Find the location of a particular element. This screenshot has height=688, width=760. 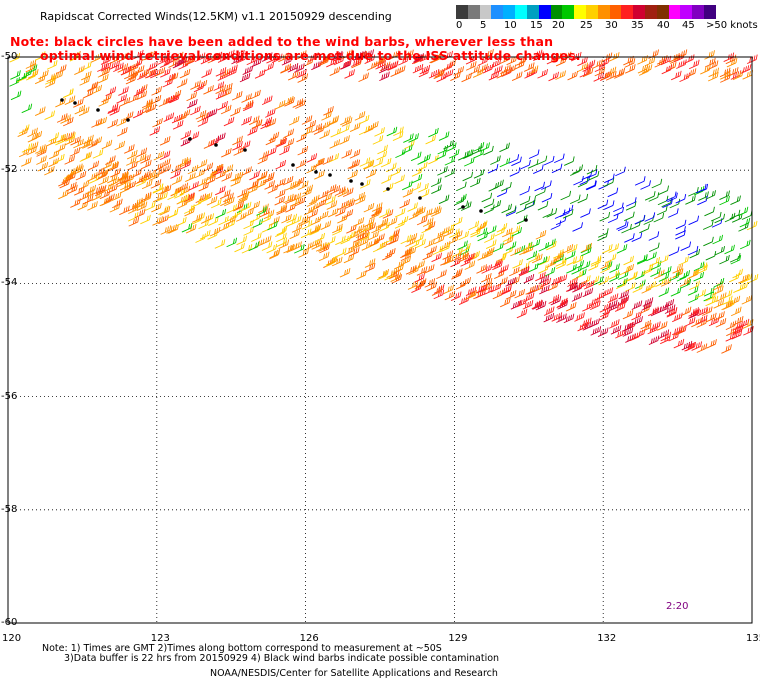

wind-speed-colorbar is located at coordinates (586, 12).